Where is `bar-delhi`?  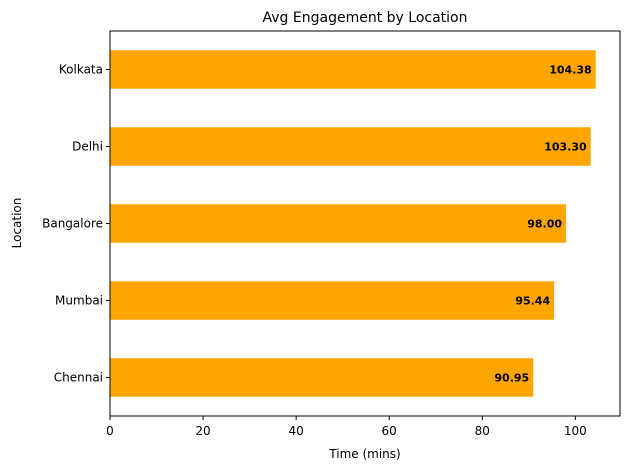
bar-delhi is located at coordinates (350, 146).